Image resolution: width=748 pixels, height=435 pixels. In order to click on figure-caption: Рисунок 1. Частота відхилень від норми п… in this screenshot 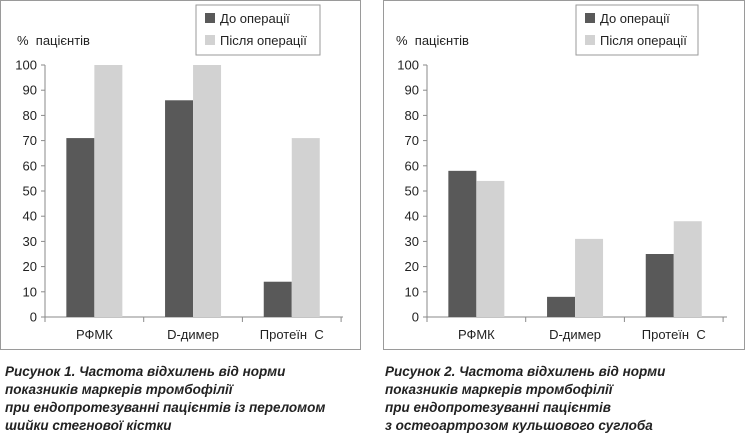, I will do `click(185, 399)`.